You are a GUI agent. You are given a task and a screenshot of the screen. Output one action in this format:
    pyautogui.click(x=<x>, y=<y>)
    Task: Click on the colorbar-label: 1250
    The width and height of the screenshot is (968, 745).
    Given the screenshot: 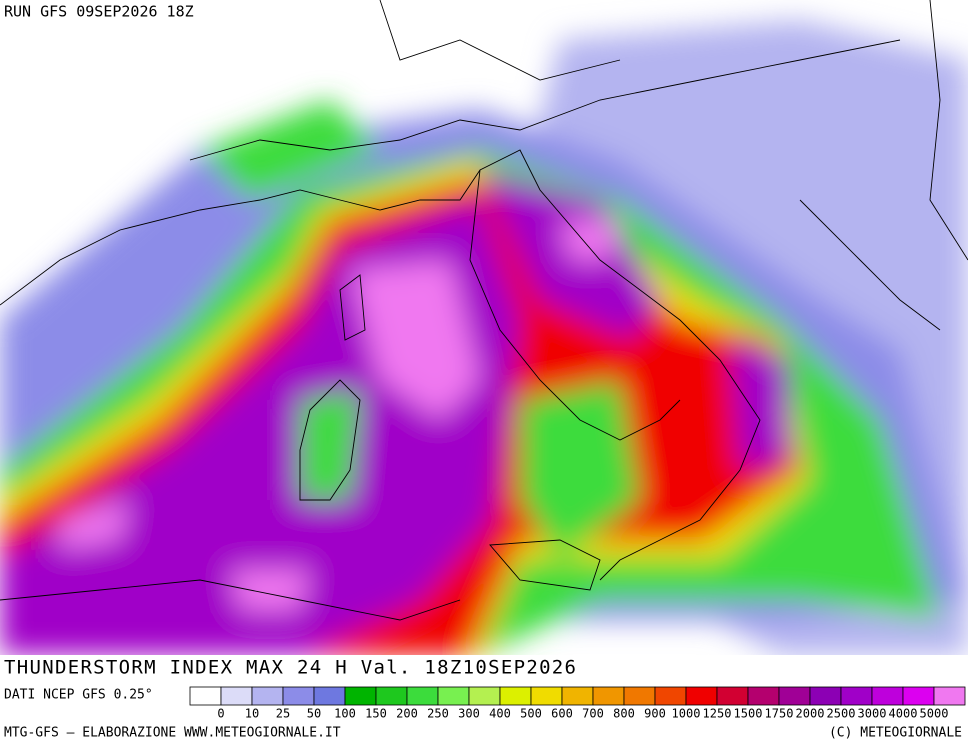 What is the action you would take?
    pyautogui.click(x=717, y=714)
    